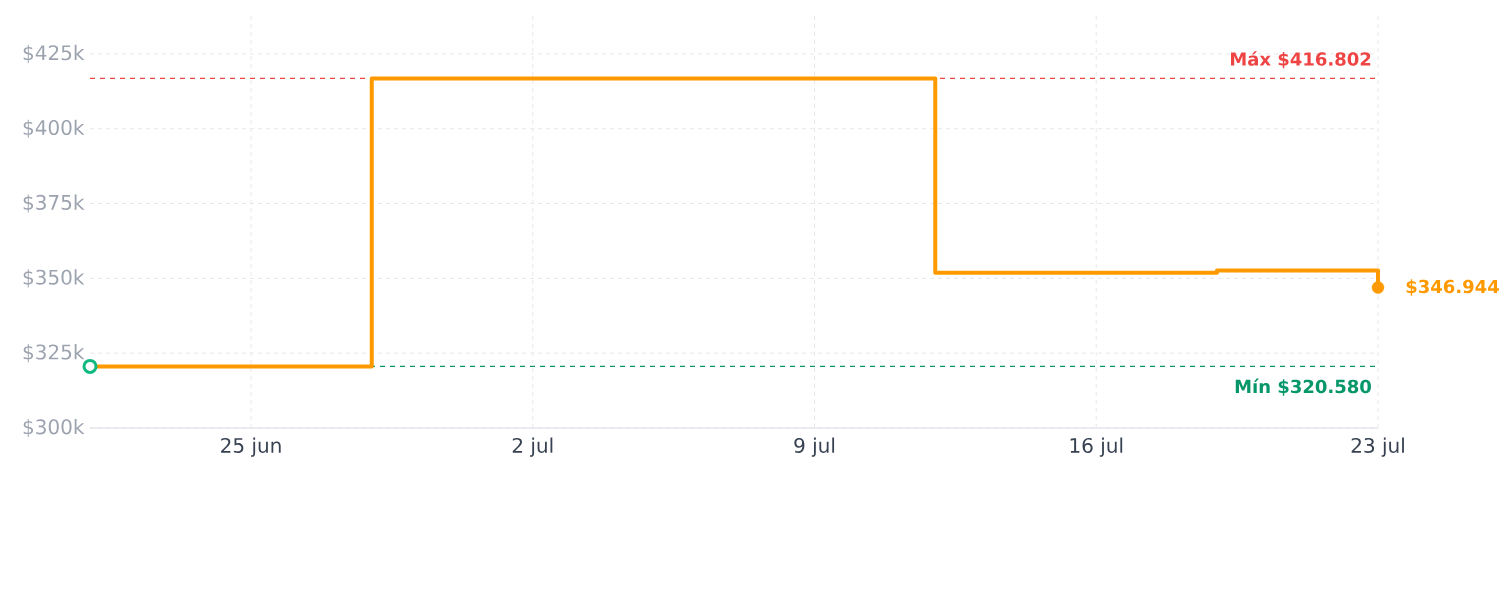  I want to click on ref-line-label: Máx $416.802, so click(1301, 60).